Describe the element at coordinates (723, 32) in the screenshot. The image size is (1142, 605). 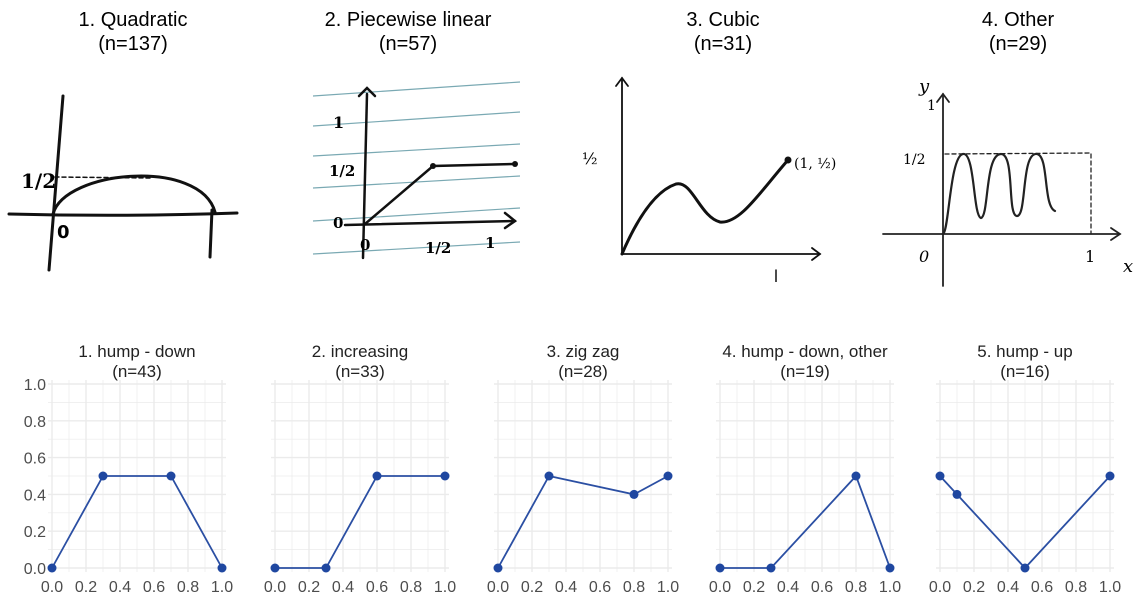
I see `sketch-title-cubic: 3. Cubic (n=31)` at that location.